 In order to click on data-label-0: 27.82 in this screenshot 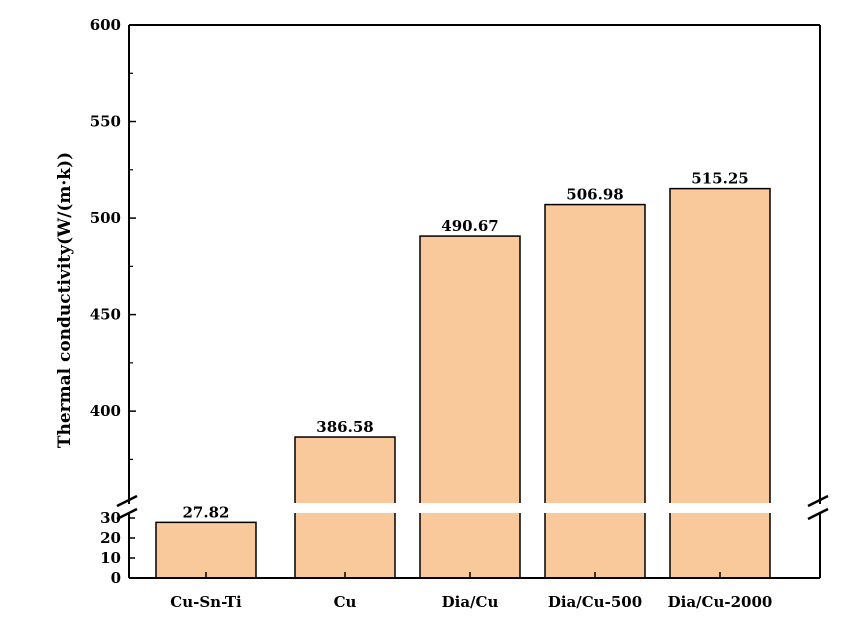, I will do `click(206, 512)`.